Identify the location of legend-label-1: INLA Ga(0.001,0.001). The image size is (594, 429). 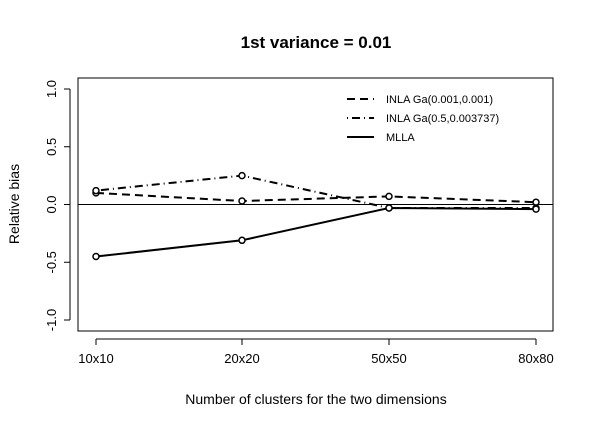
(439, 100).